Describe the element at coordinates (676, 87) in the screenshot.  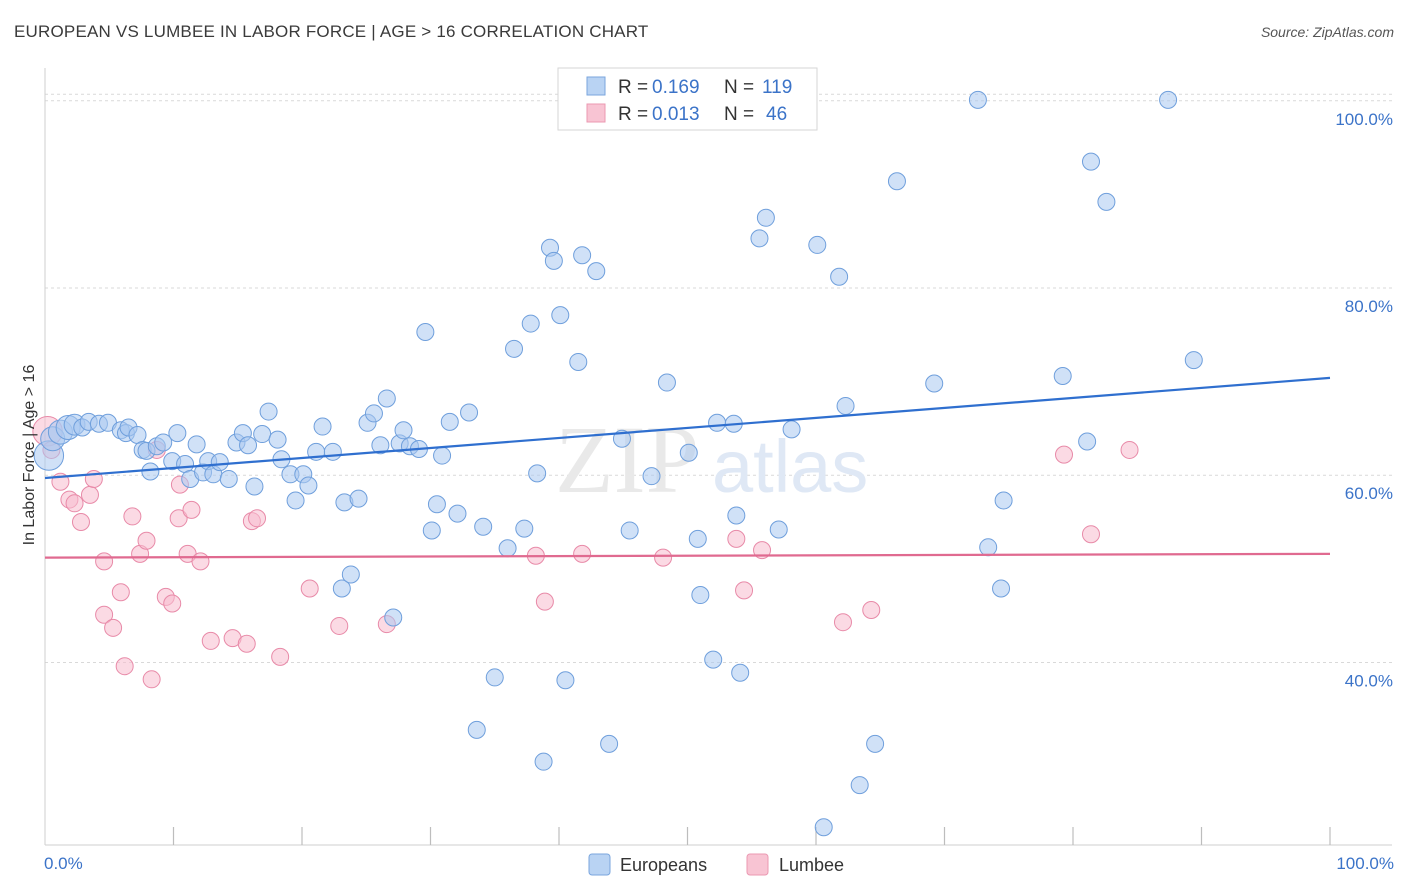
I see `stats-r-value-europeans: 0.169` at that location.